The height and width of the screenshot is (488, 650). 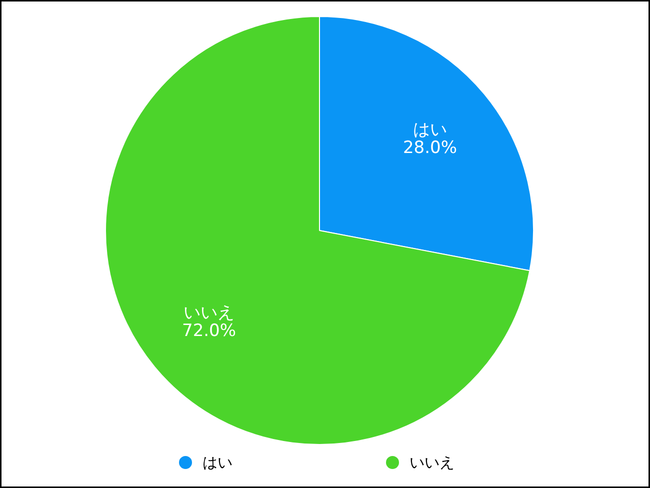 What do you see at coordinates (429, 148) in the screenshot?
I see `data-label: 28.0%` at bounding box center [429, 148].